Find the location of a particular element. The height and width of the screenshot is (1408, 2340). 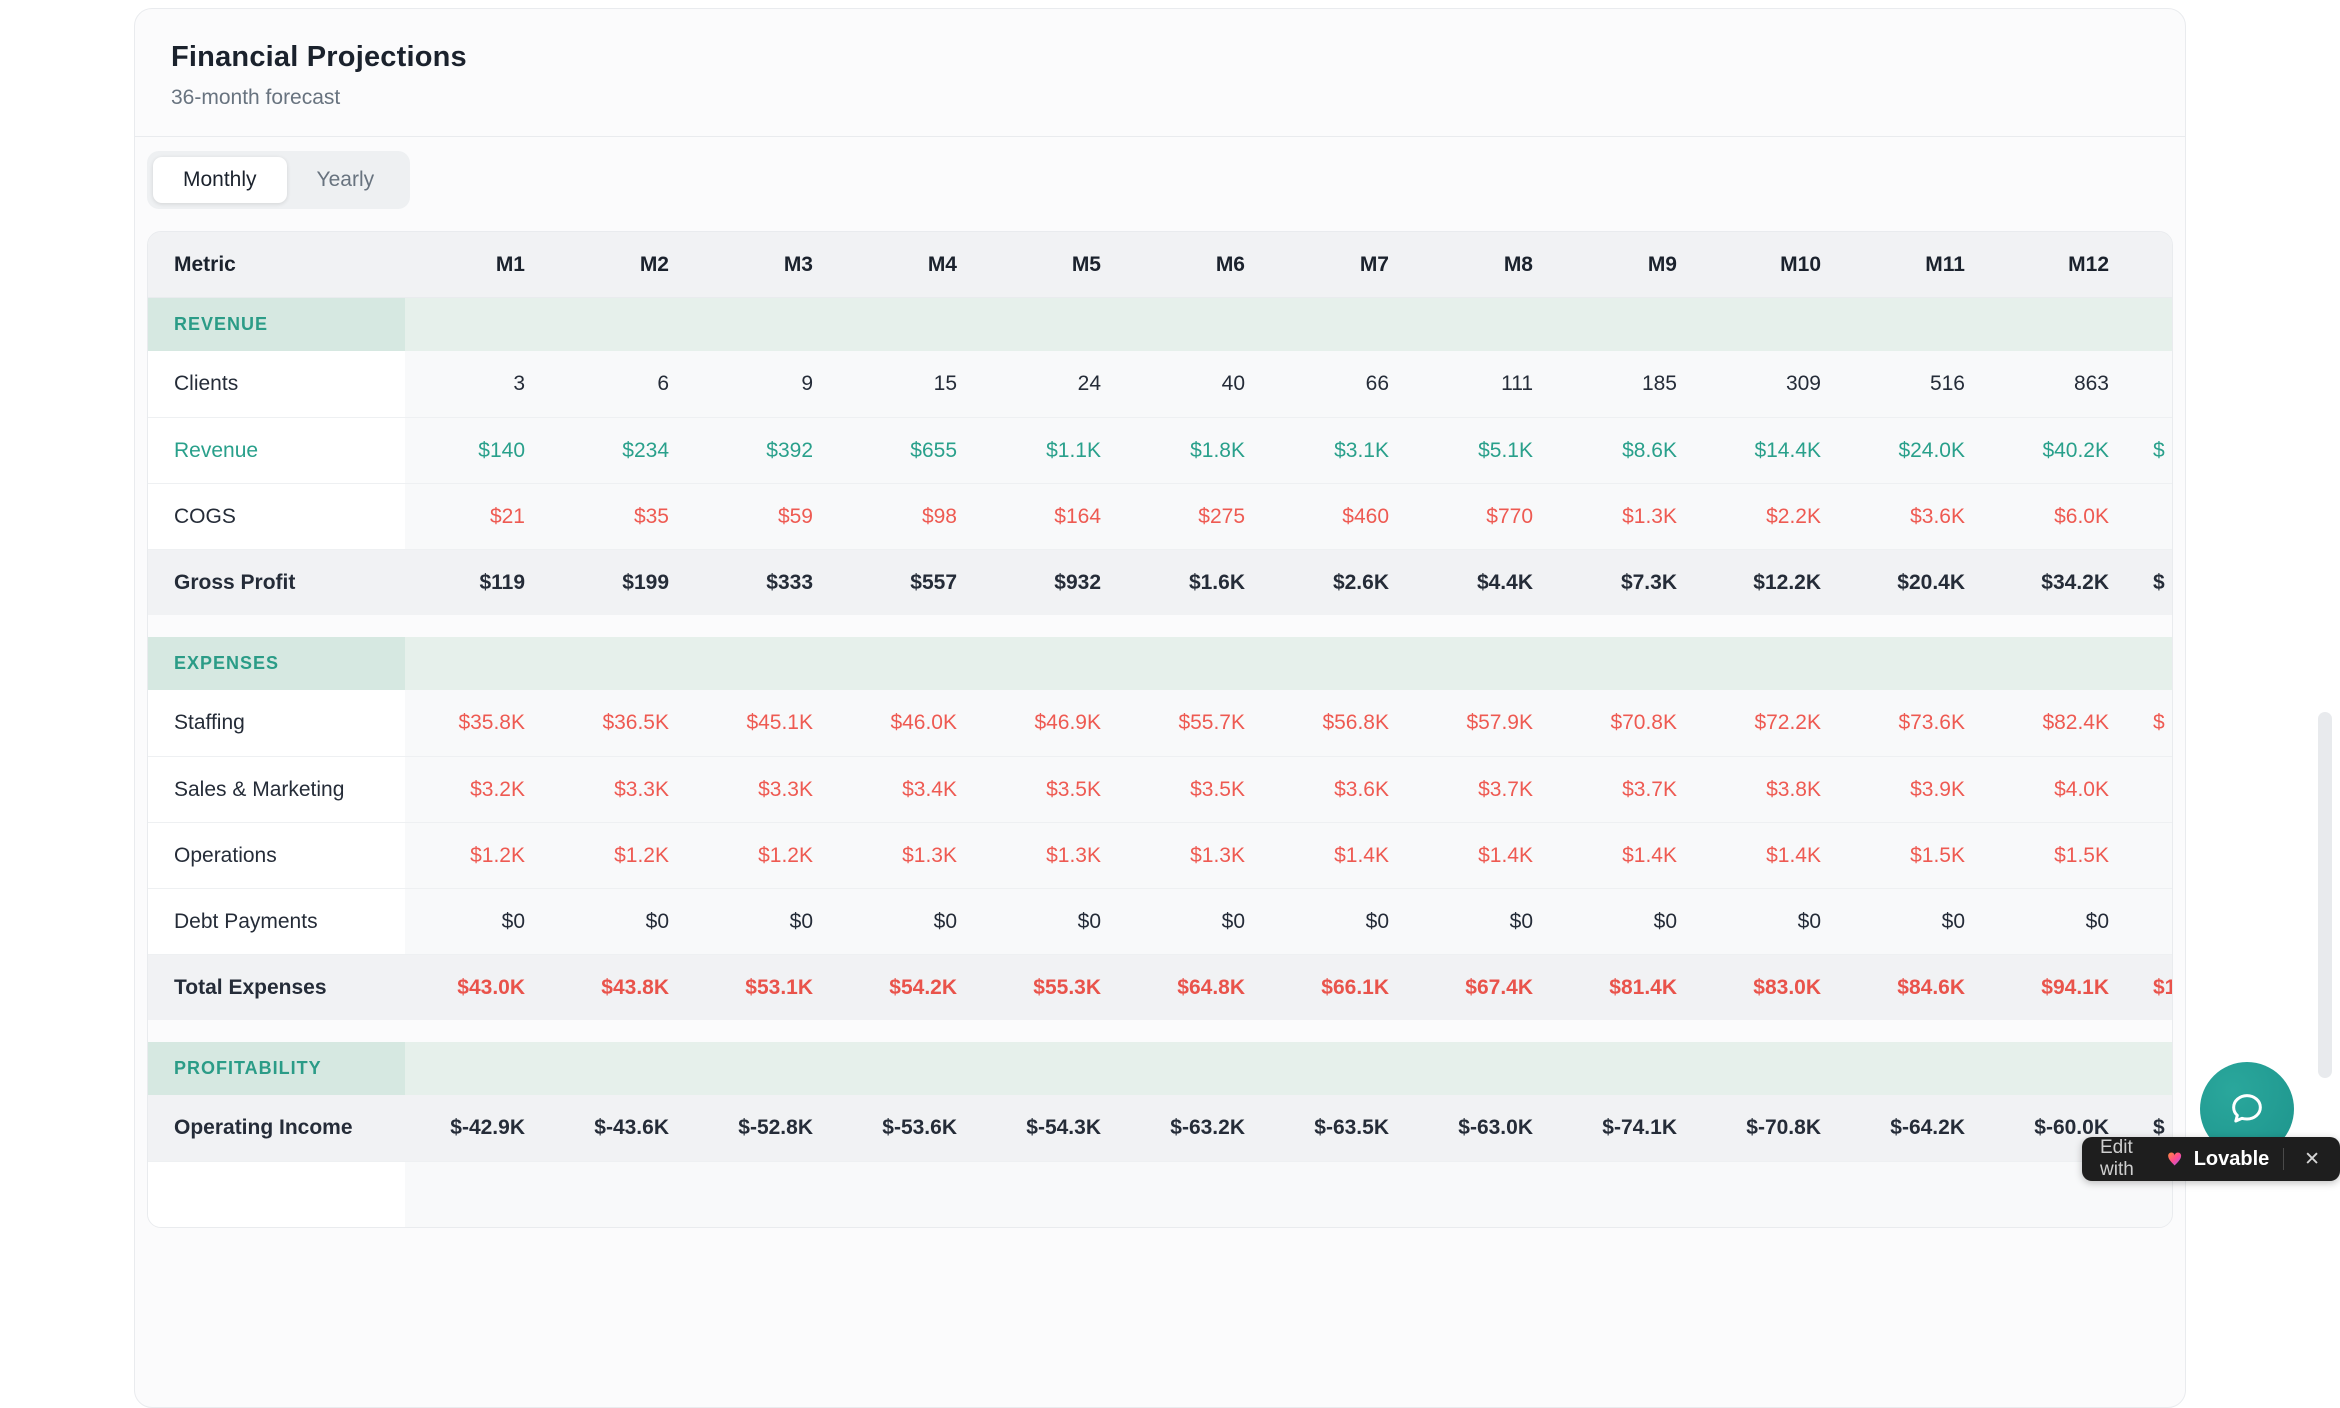

lovable-logo-icon is located at coordinates (2175, 1159).